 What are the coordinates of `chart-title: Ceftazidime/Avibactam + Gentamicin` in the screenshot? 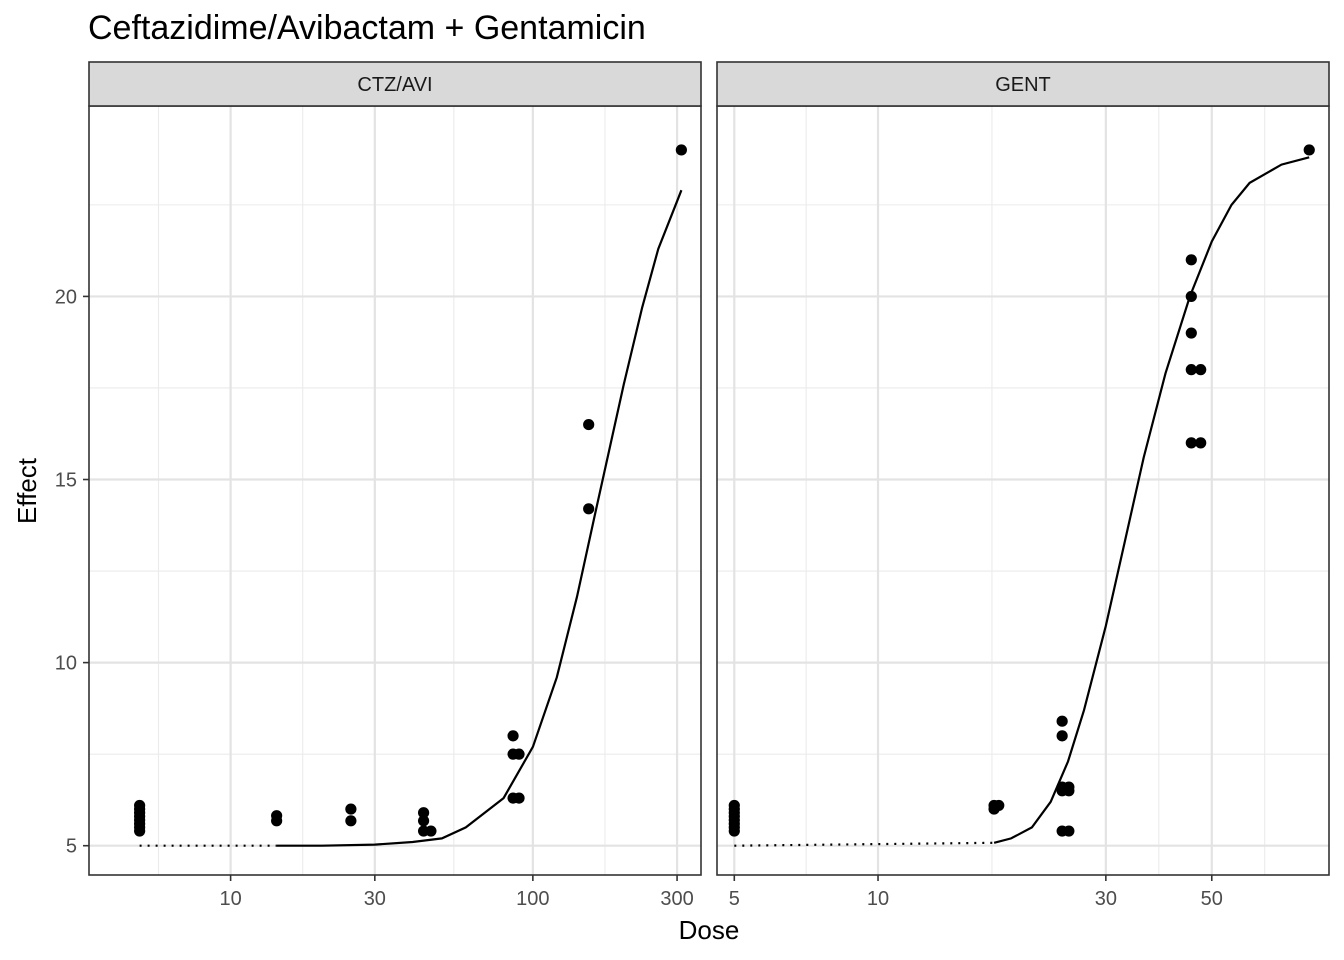 It's located at (367, 28).